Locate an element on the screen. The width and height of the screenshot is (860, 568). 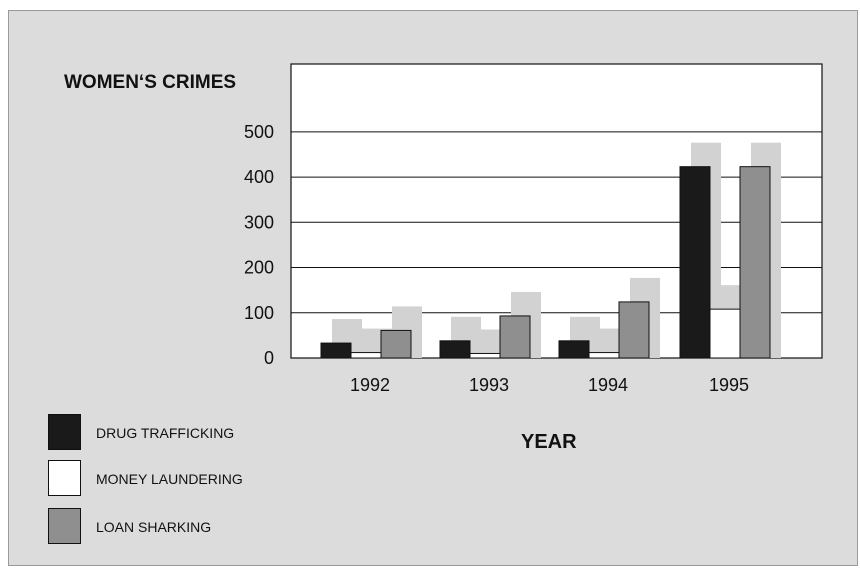
x-tick-label-1992: 1992 is located at coordinates (370, 385).